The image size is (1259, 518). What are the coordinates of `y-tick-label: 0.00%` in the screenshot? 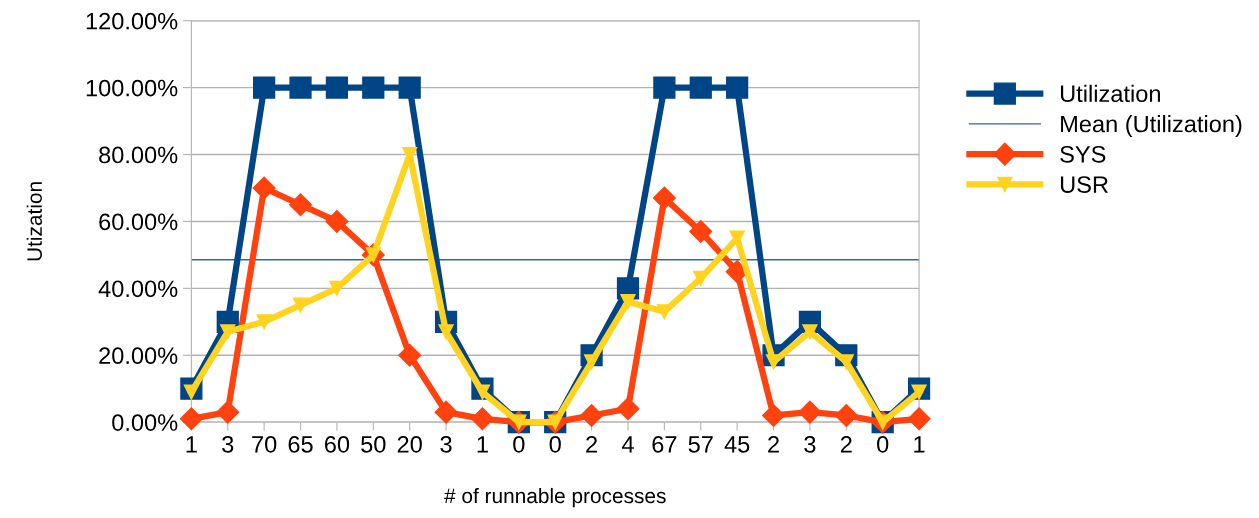 It's located at (145, 422).